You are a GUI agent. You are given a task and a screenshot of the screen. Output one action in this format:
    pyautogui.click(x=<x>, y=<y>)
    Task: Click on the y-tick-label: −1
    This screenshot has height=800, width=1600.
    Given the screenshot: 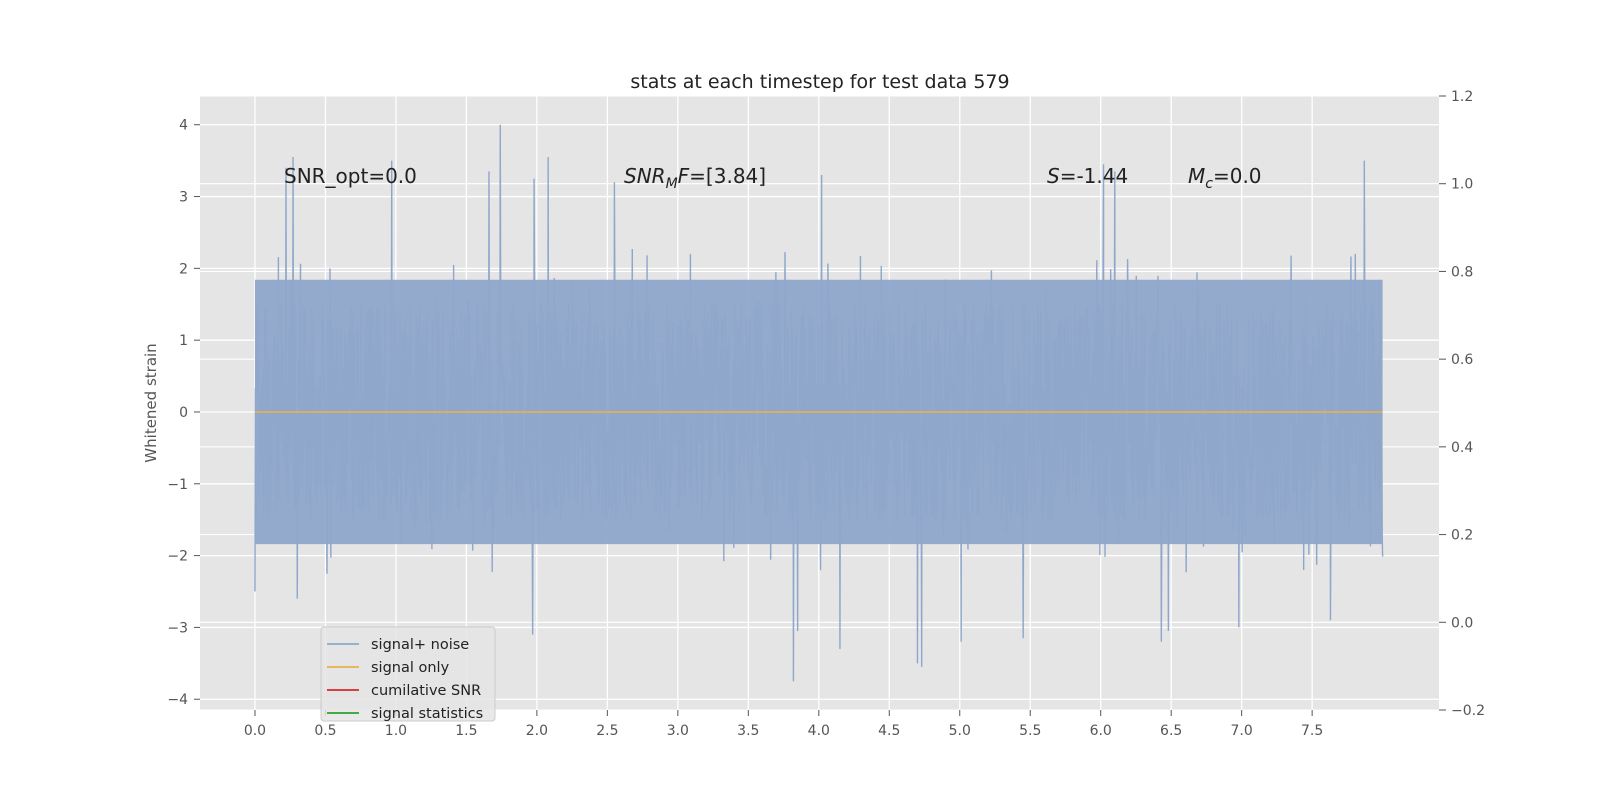 What is the action you would take?
    pyautogui.click(x=177, y=485)
    